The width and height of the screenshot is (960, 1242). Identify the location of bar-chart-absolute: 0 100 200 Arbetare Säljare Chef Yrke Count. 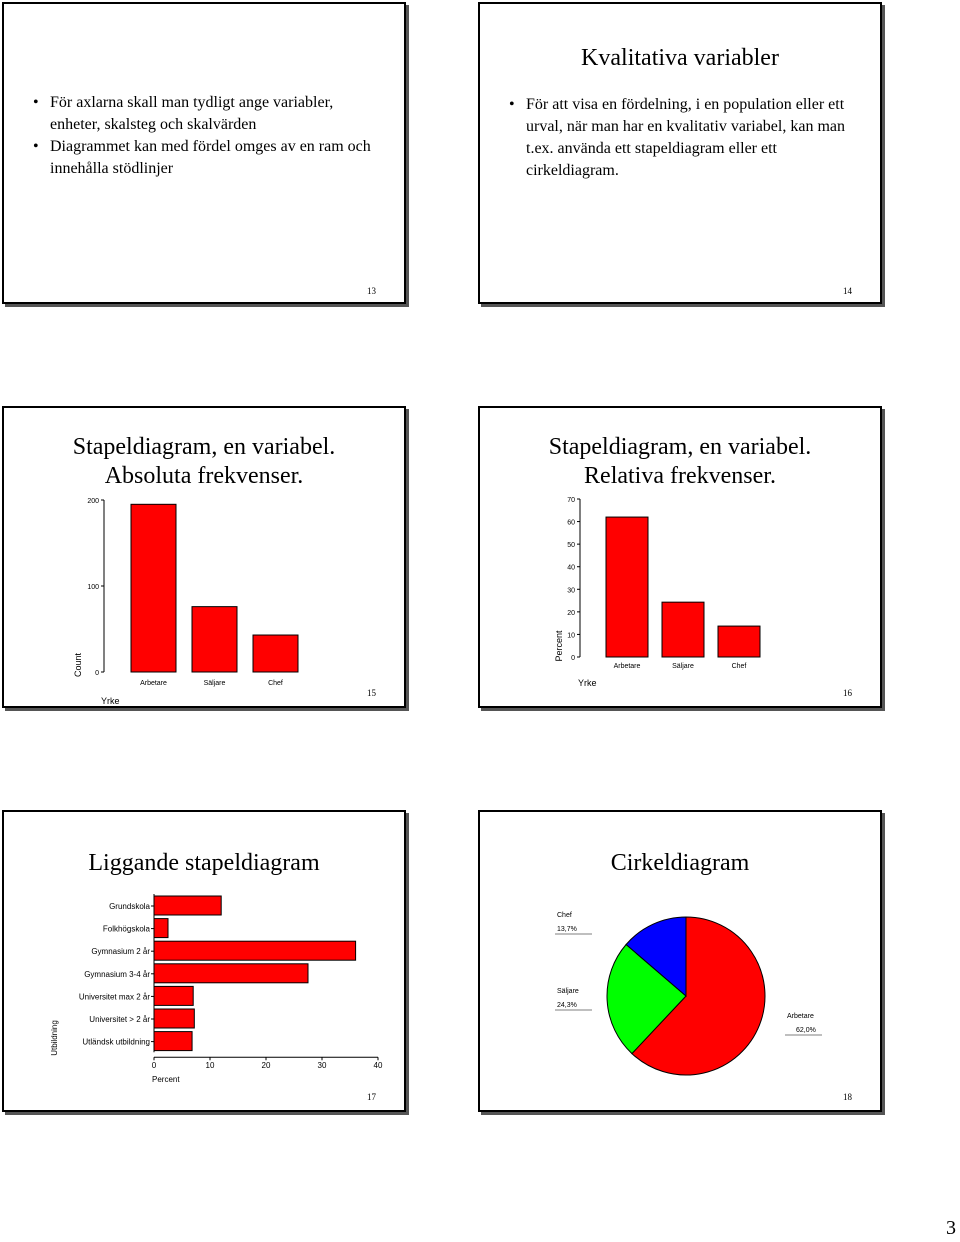
(186, 602).